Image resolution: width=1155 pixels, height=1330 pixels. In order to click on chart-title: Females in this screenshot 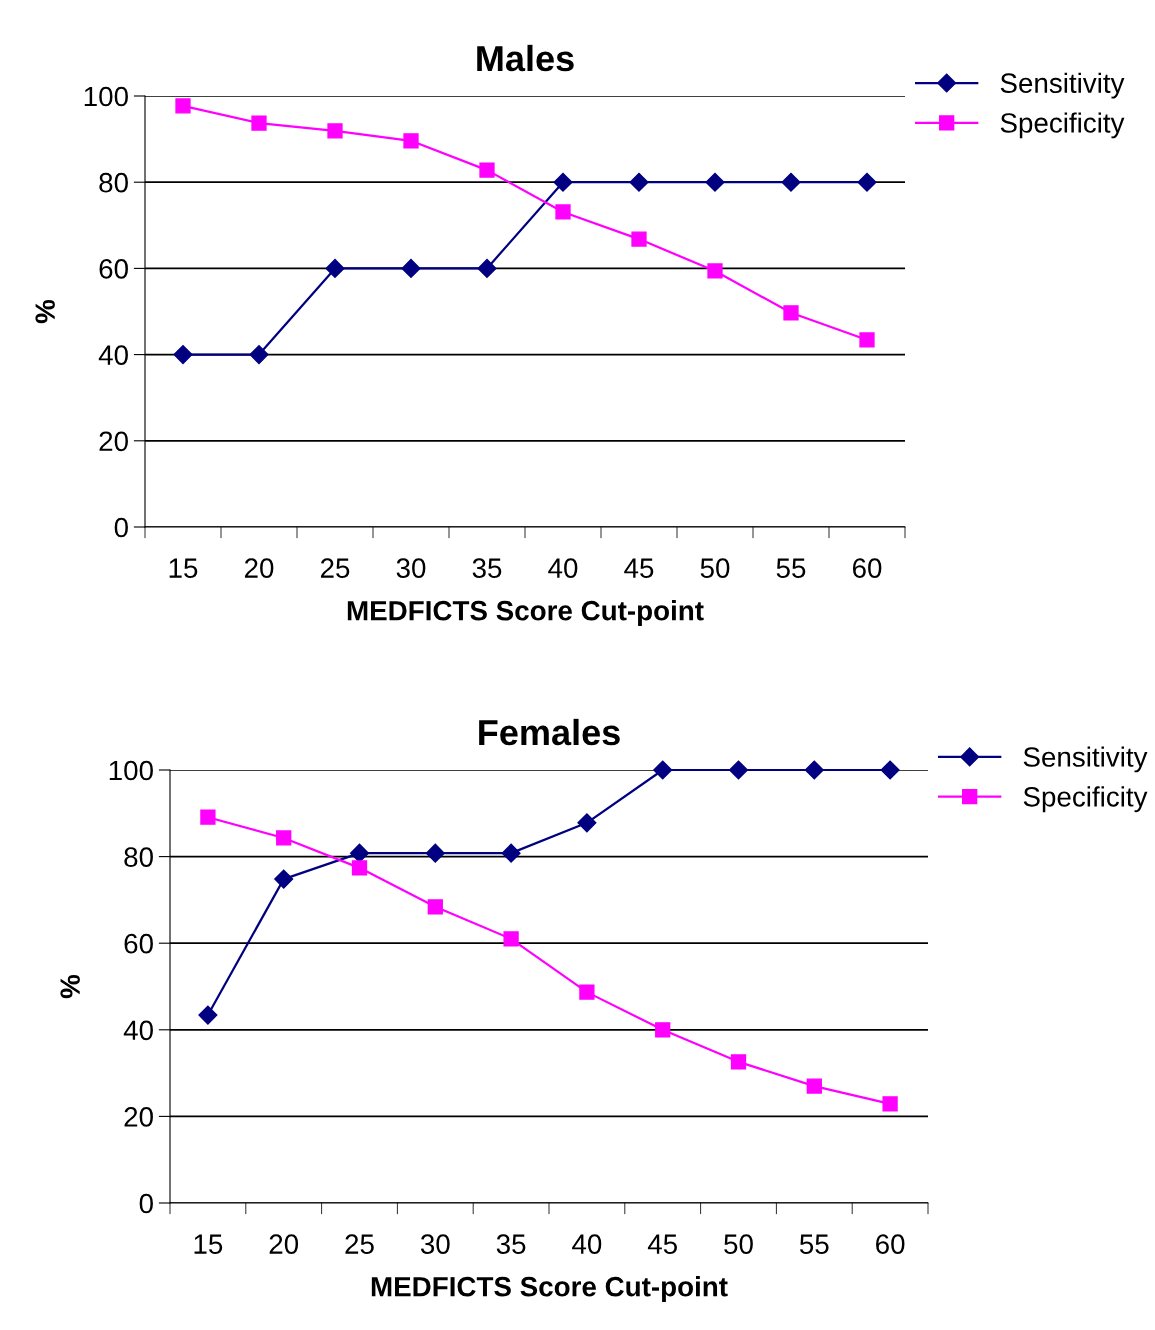, I will do `click(549, 732)`.